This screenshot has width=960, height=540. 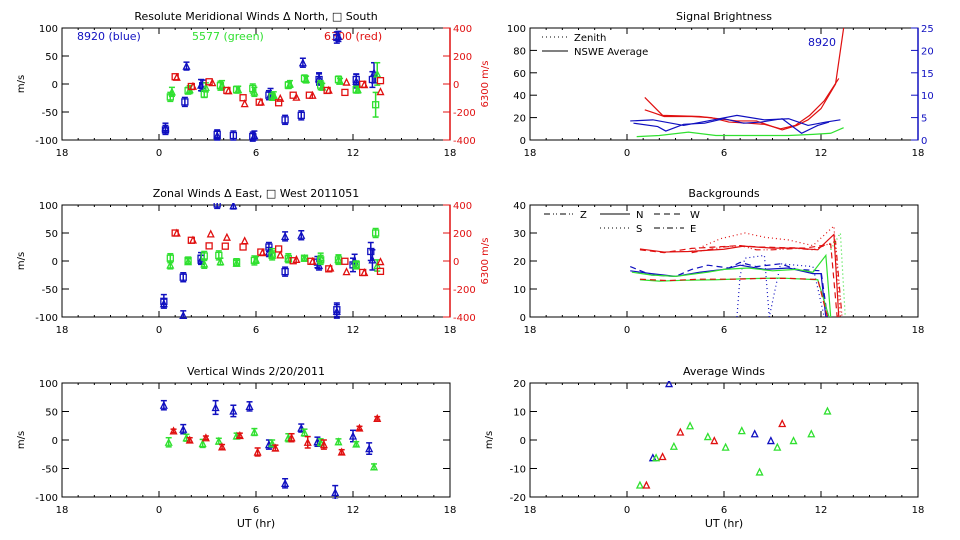 What do you see at coordinates (724, 16) in the screenshot?
I see `chart-title: Signal Brightness` at bounding box center [724, 16].